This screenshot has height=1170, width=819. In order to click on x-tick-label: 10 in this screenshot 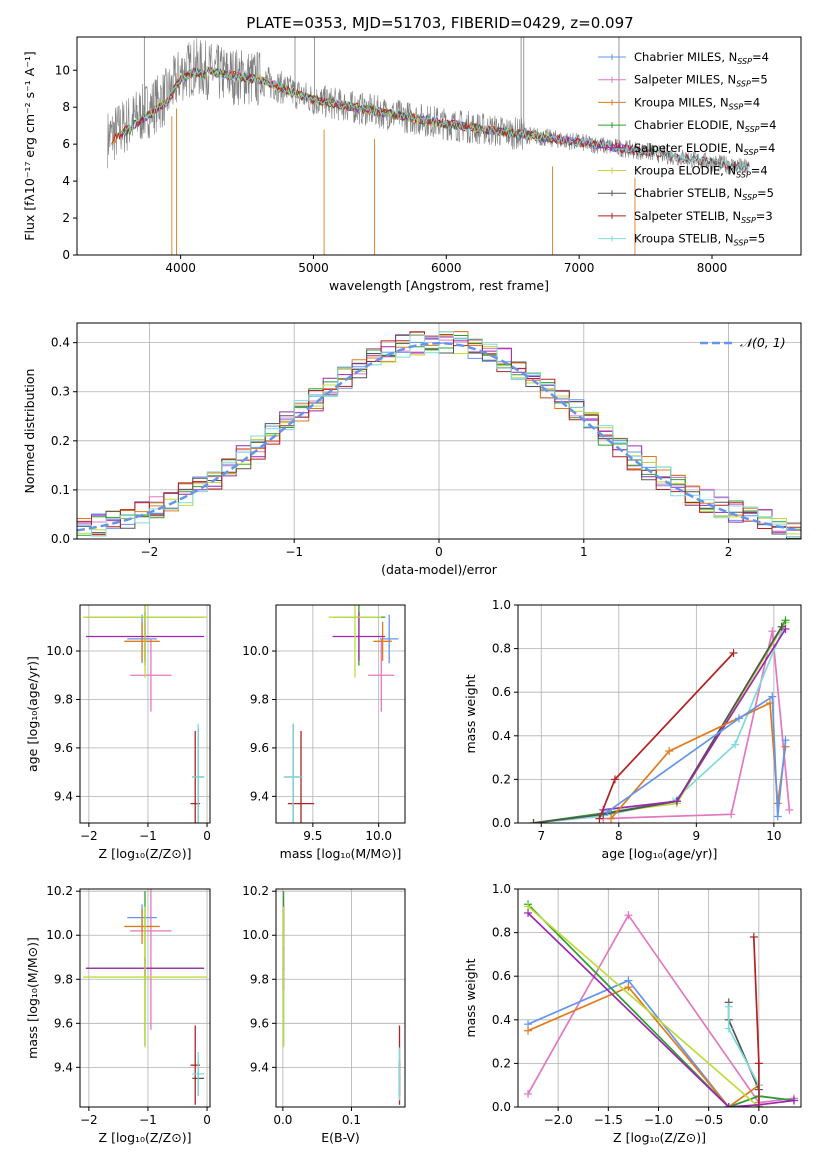, I will do `click(773, 836)`.